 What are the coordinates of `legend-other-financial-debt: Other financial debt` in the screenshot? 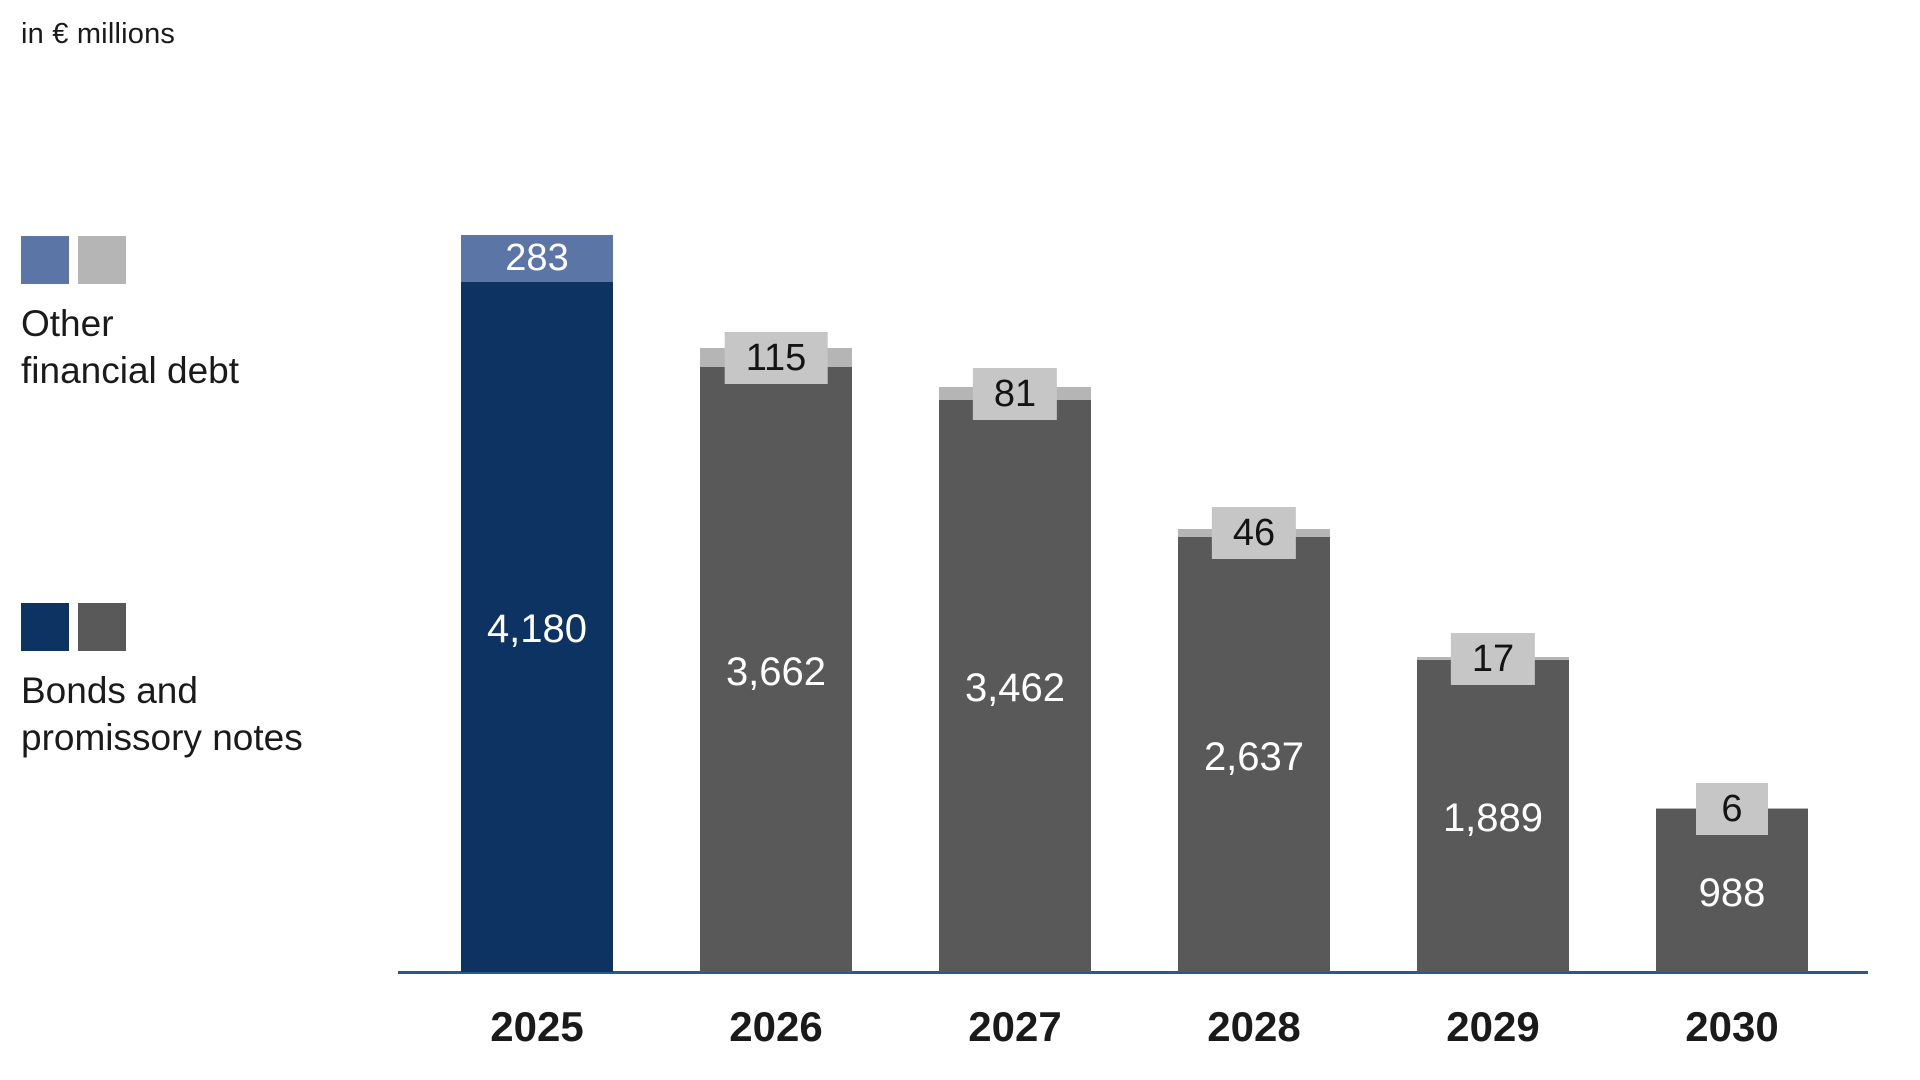 It's located at (130, 315).